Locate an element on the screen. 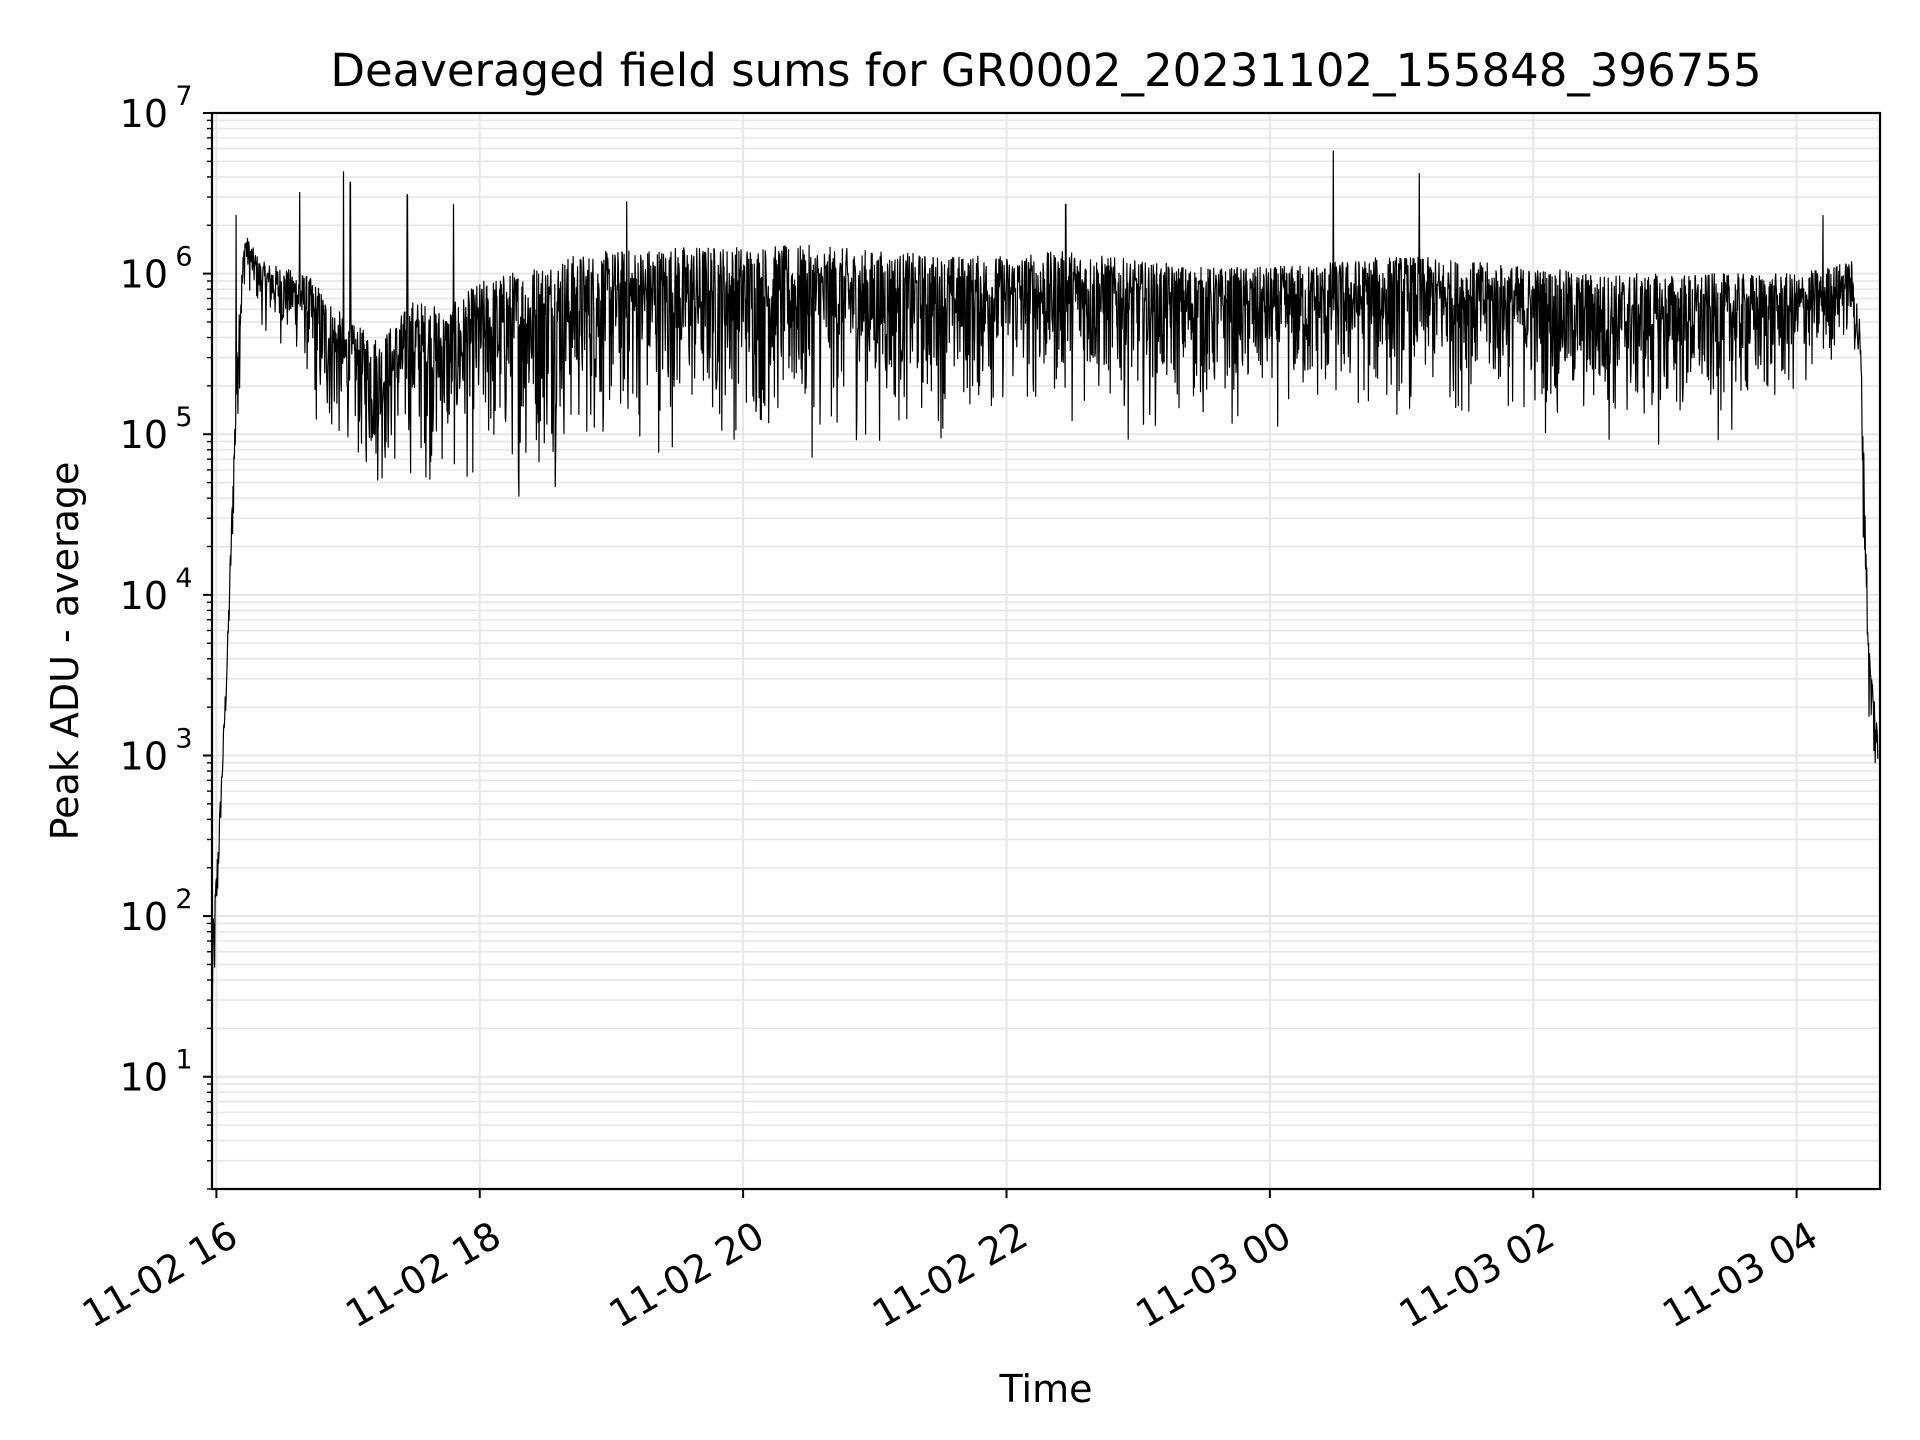  y-tick-exponent: 4 is located at coordinates (183, 578).